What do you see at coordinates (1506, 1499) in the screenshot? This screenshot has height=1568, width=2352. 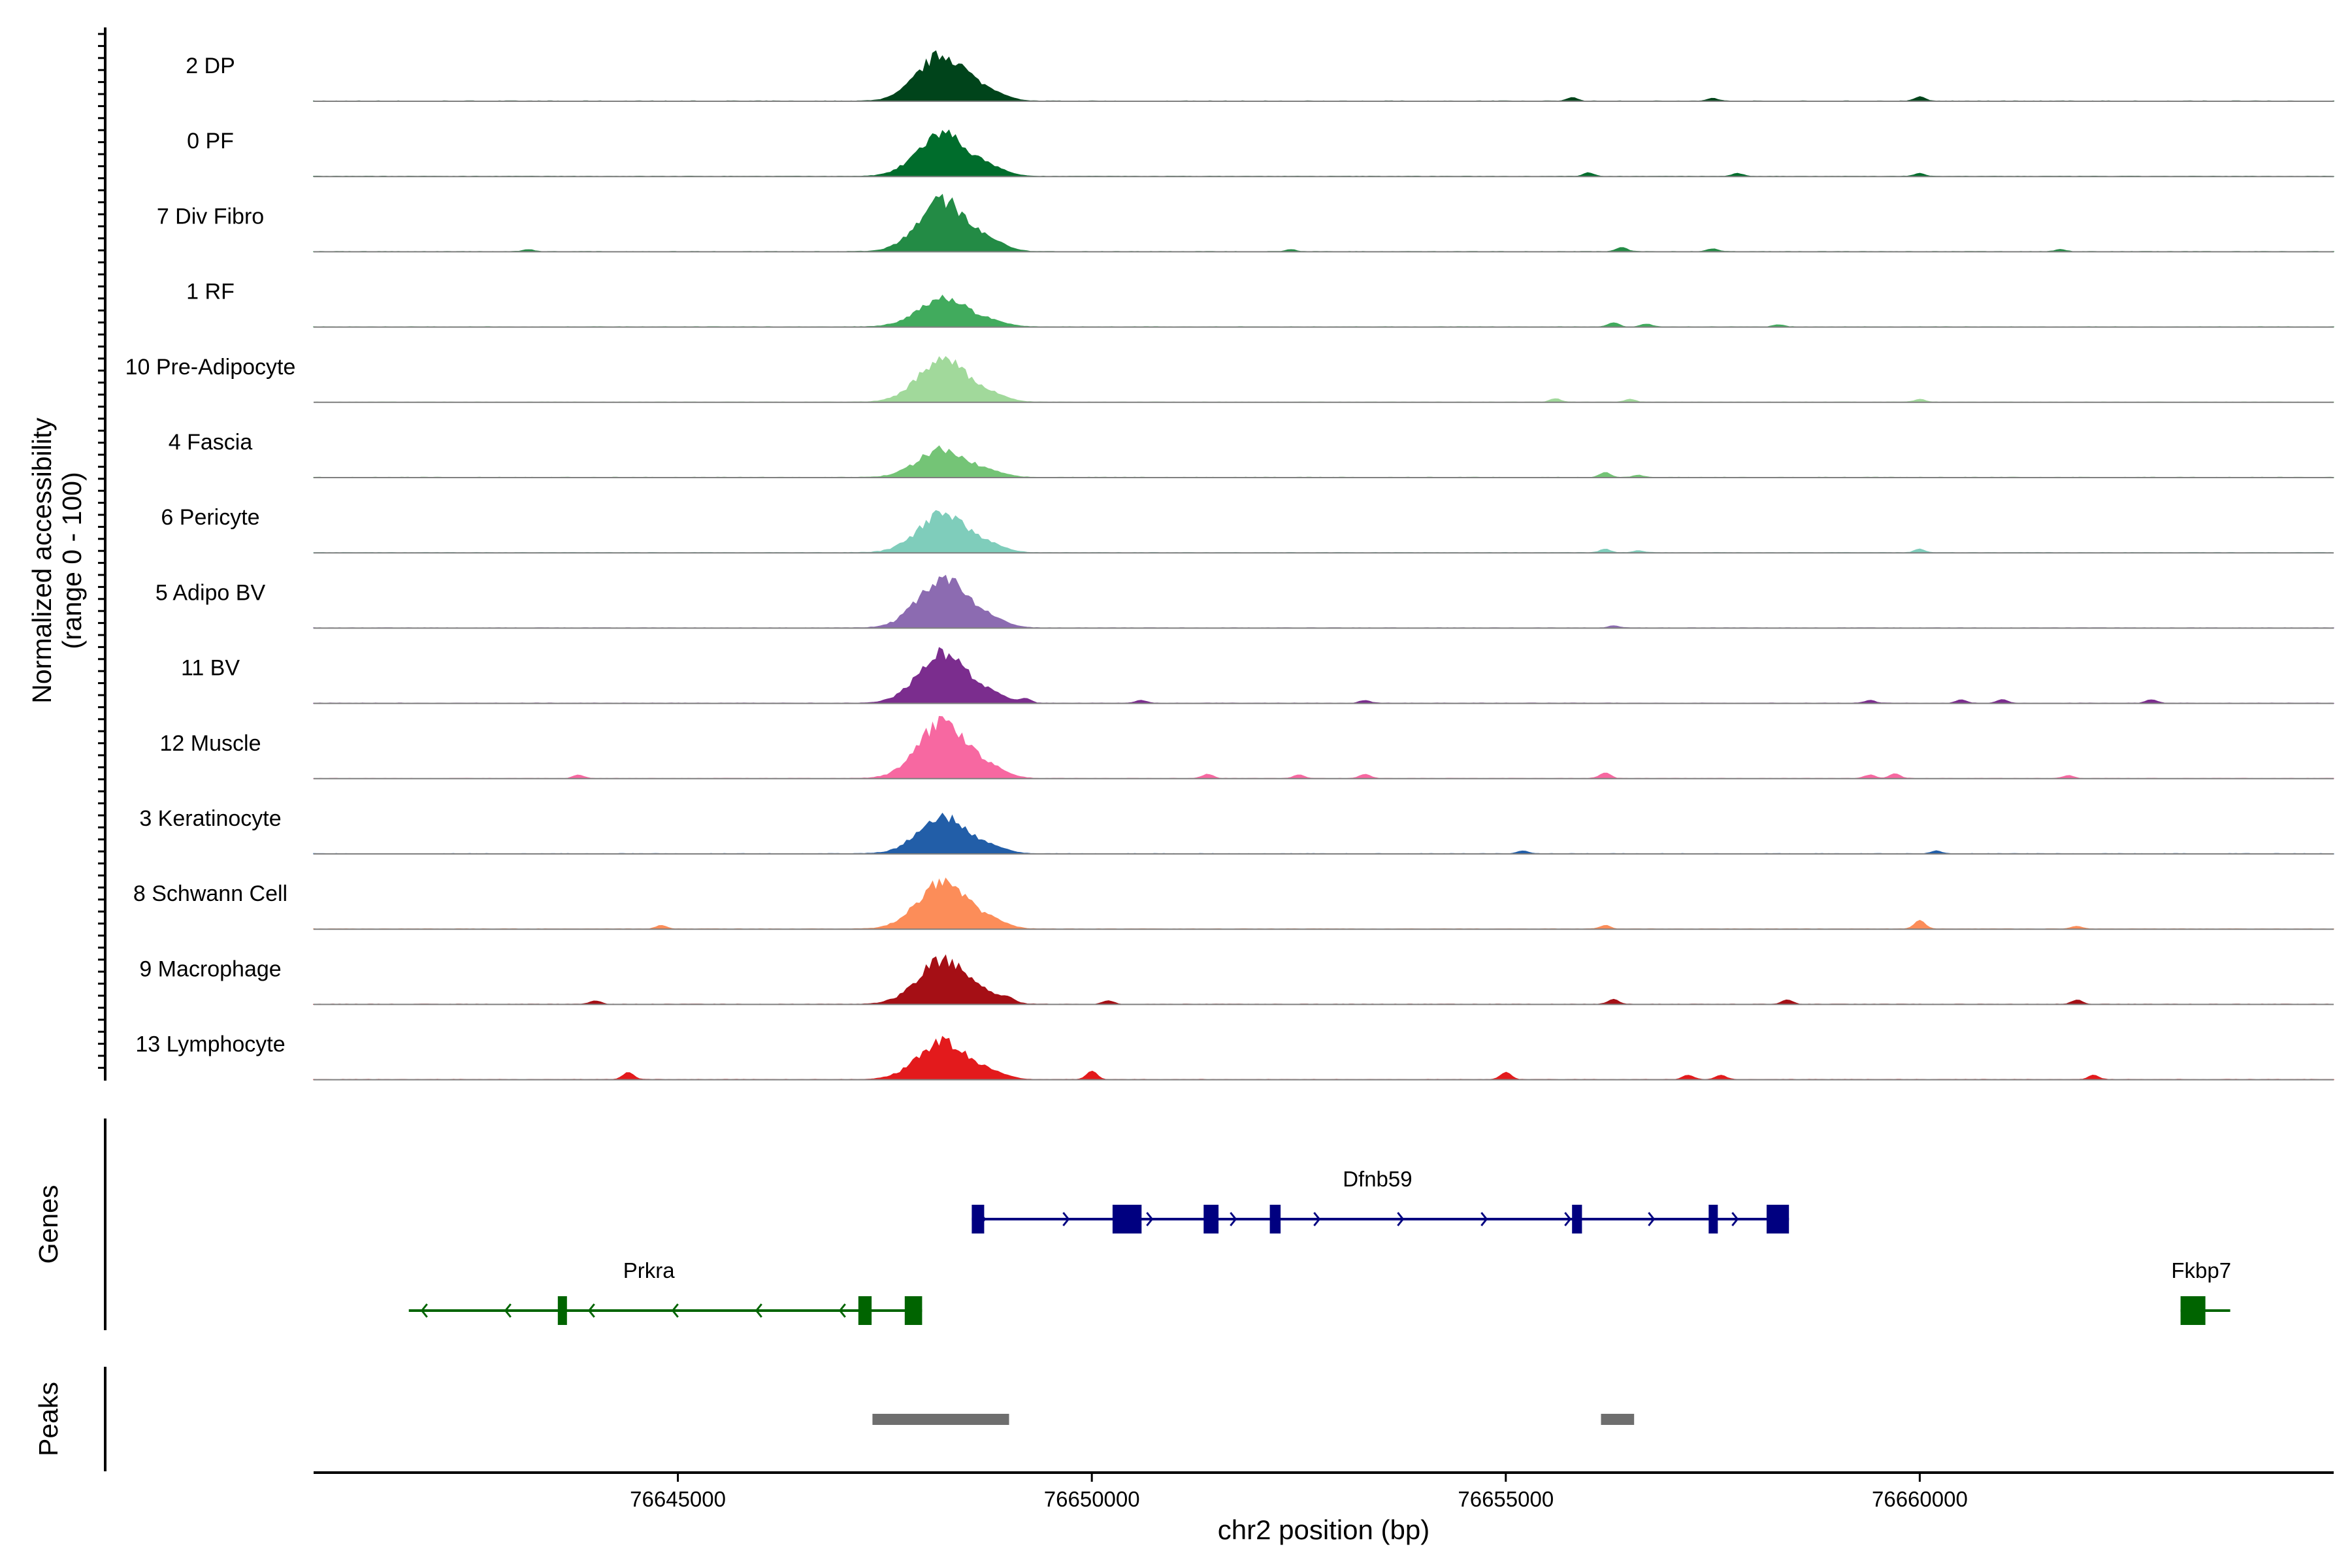 I see `x-tick-label: 76655000` at bounding box center [1506, 1499].